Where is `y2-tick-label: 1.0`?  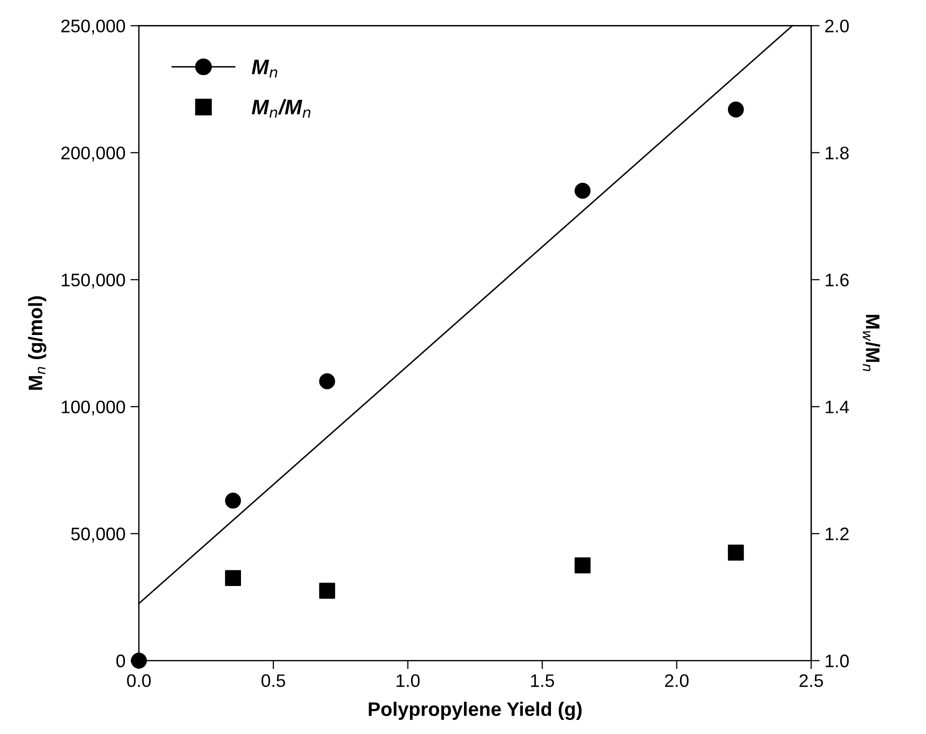 y2-tick-label: 1.0 is located at coordinates (837, 661).